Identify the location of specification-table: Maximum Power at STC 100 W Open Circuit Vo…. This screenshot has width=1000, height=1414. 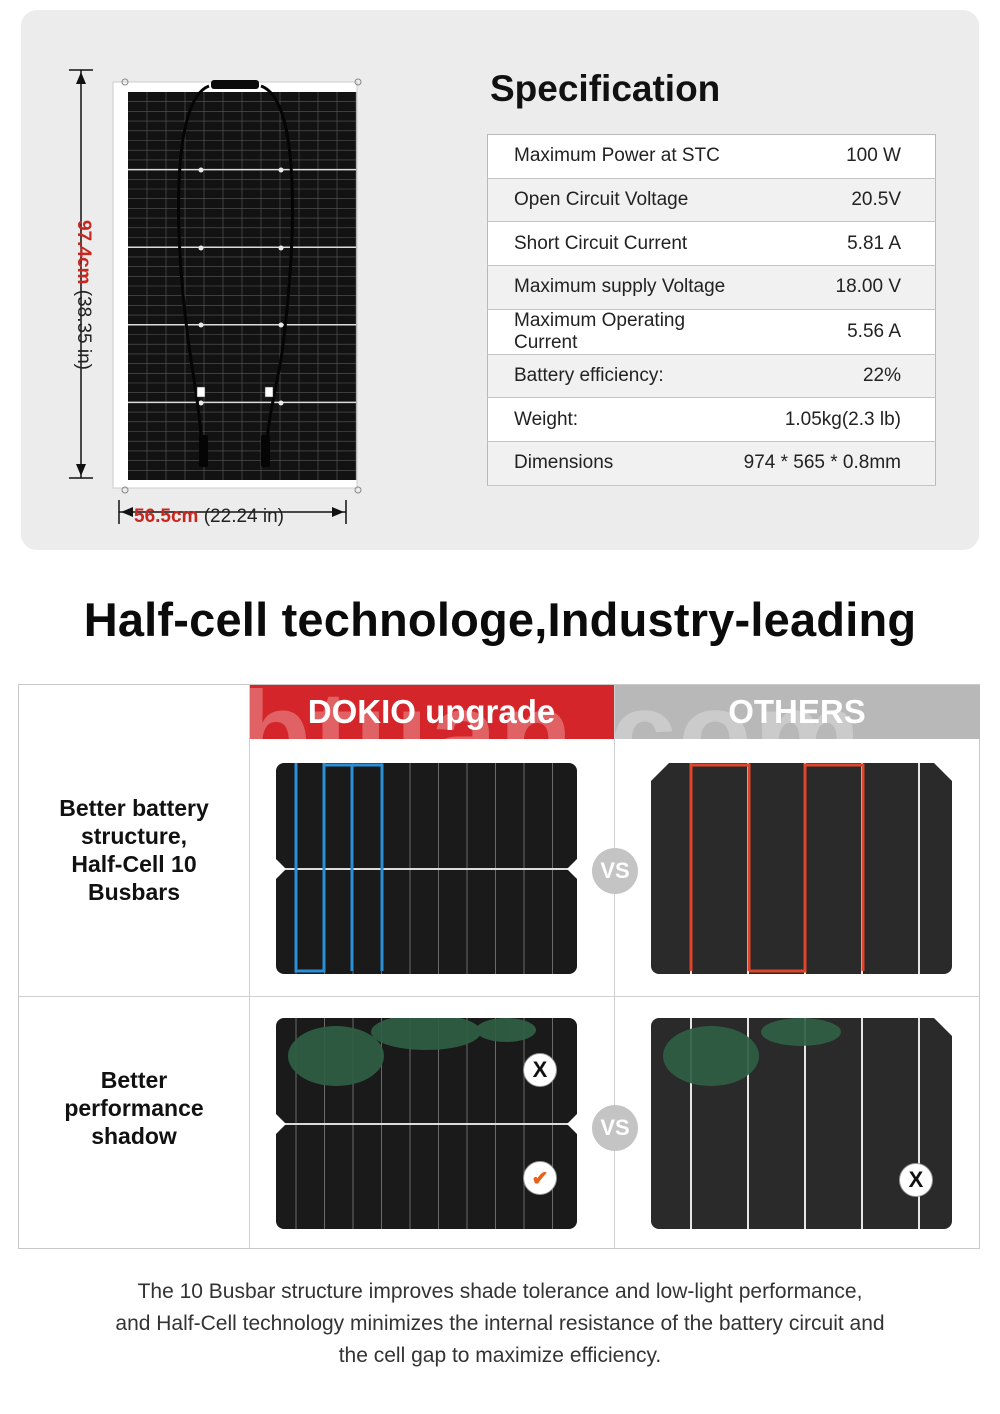
(711, 310).